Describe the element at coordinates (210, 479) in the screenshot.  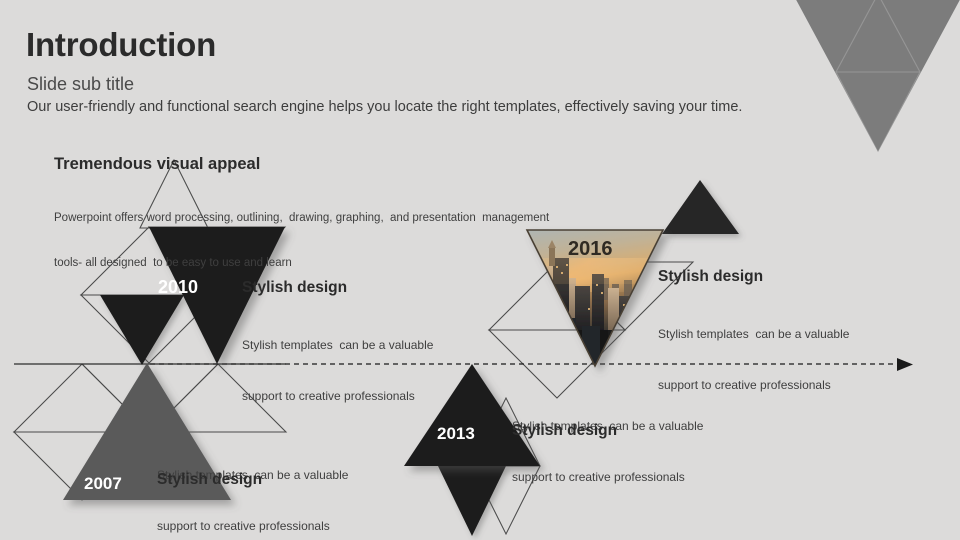
I see `milestone-2007-title: Stylish design` at that location.